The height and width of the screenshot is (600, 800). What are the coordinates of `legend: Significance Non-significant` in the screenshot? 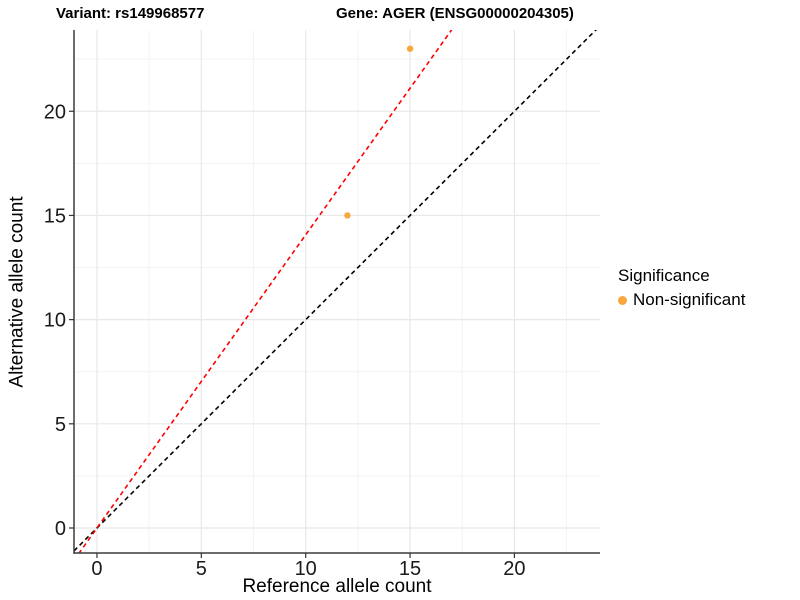 It's located at (681, 288).